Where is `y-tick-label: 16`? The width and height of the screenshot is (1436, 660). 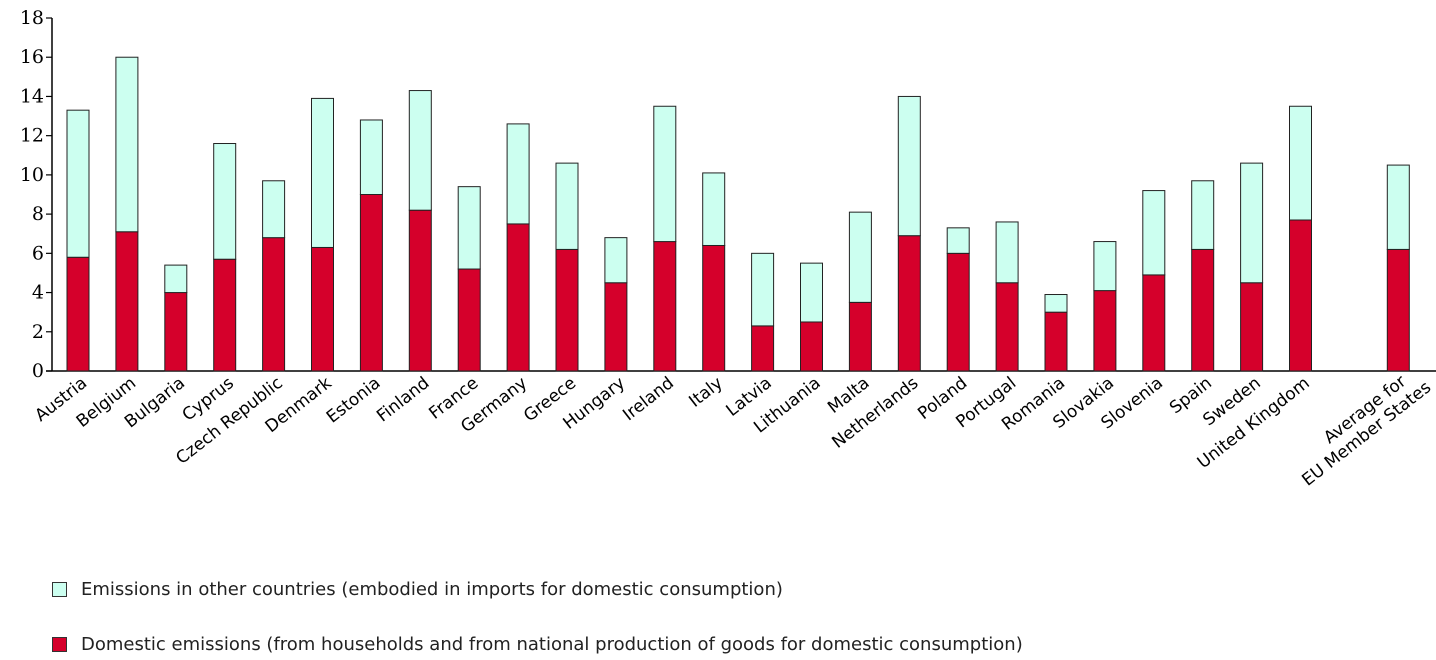
y-tick-label: 16 is located at coordinates (32, 57).